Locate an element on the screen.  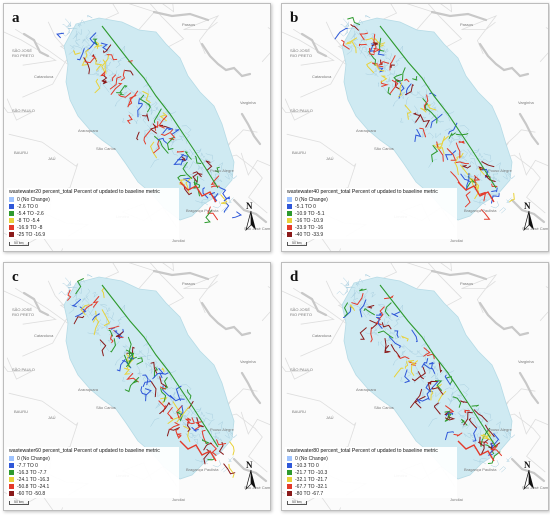
legend-item: -33.9 TO -16 is located at coordinates (371, 227).